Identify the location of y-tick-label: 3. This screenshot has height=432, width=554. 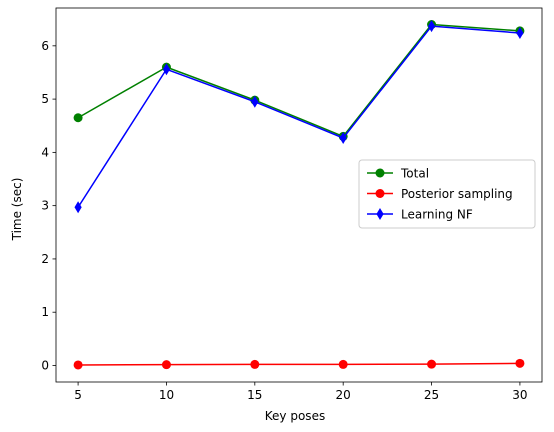
(45, 206).